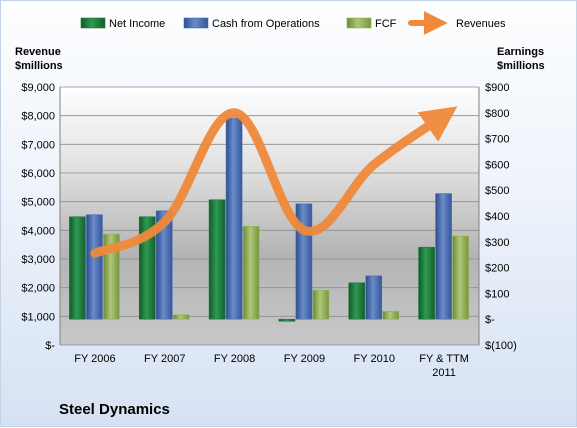 The image size is (577, 428). What do you see at coordinates (234, 359) in the screenshot?
I see `x-tick-label: FY 2008` at bounding box center [234, 359].